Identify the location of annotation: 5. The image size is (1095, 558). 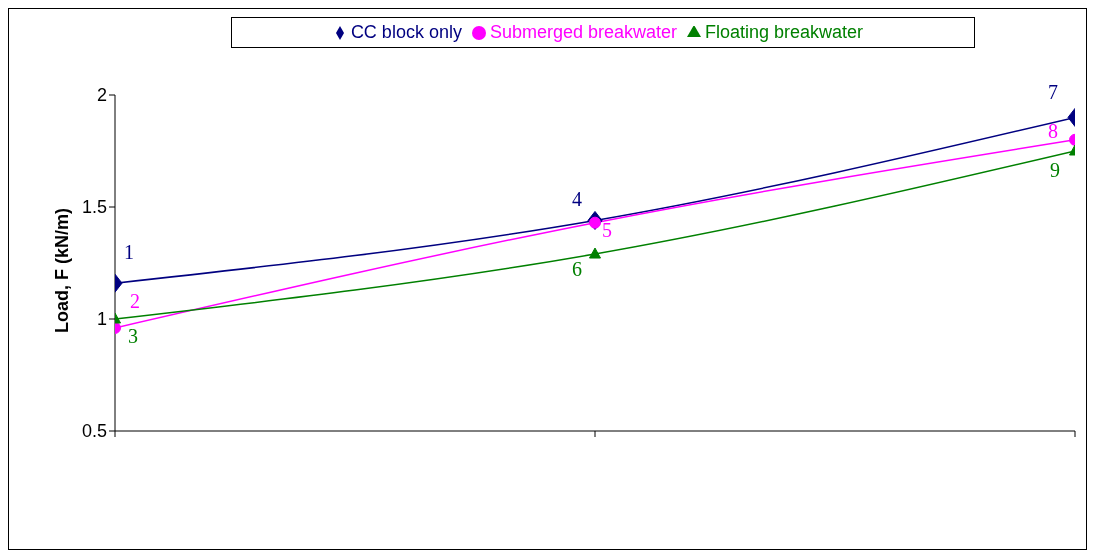
(607, 229).